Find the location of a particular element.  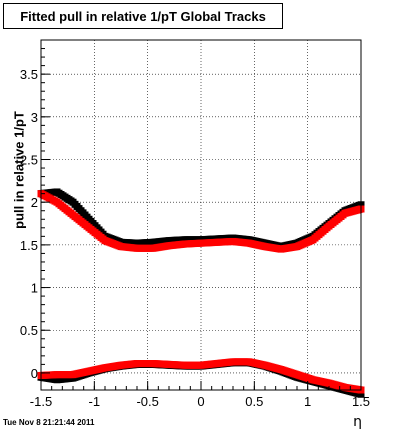

x-tick-label: -1 is located at coordinates (95, 401).